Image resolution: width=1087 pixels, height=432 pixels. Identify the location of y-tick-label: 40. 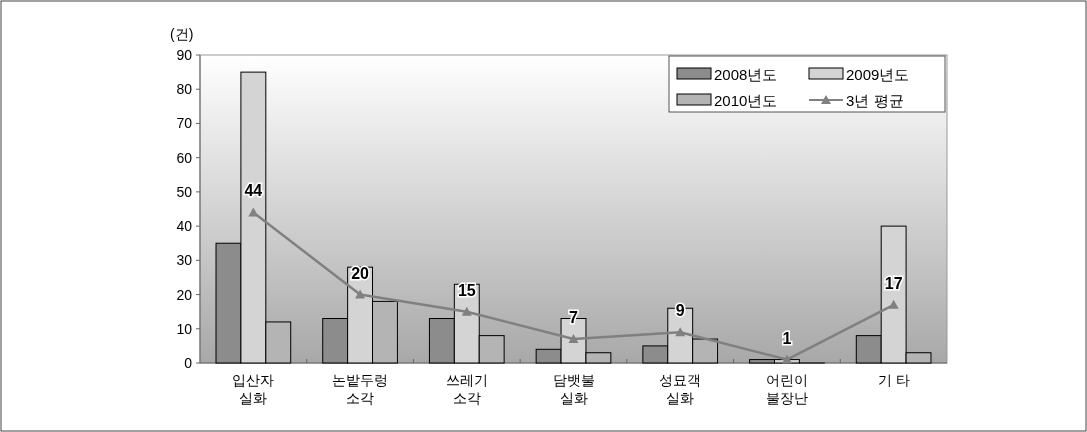
(184, 226).